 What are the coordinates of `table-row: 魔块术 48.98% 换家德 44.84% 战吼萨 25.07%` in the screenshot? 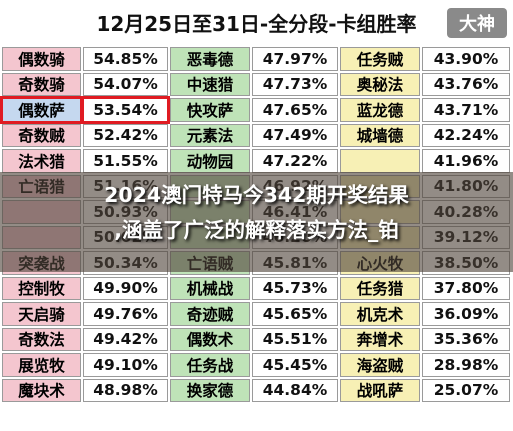 It's located at (256, 391).